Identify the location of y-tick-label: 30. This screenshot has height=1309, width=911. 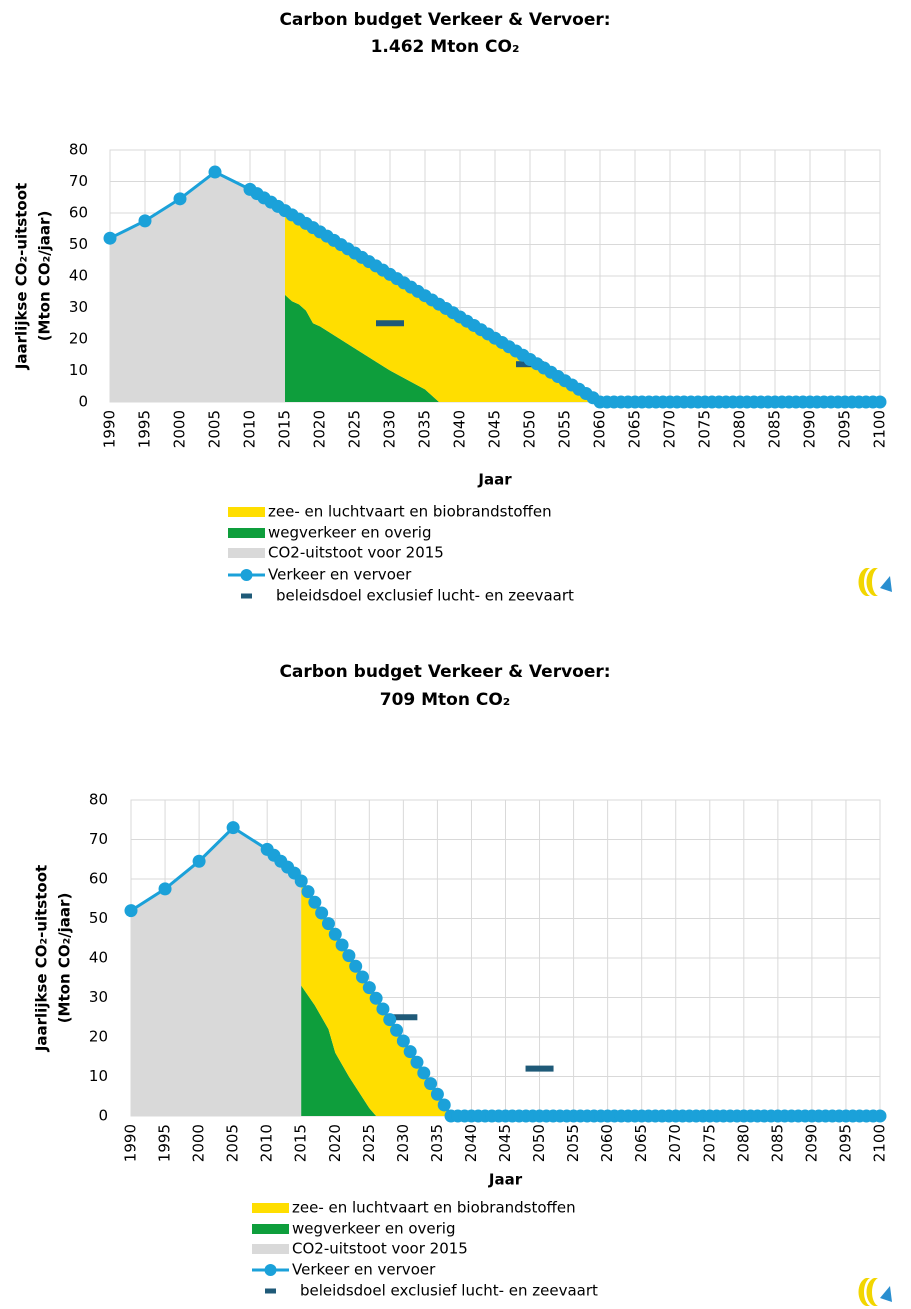
(98, 997).